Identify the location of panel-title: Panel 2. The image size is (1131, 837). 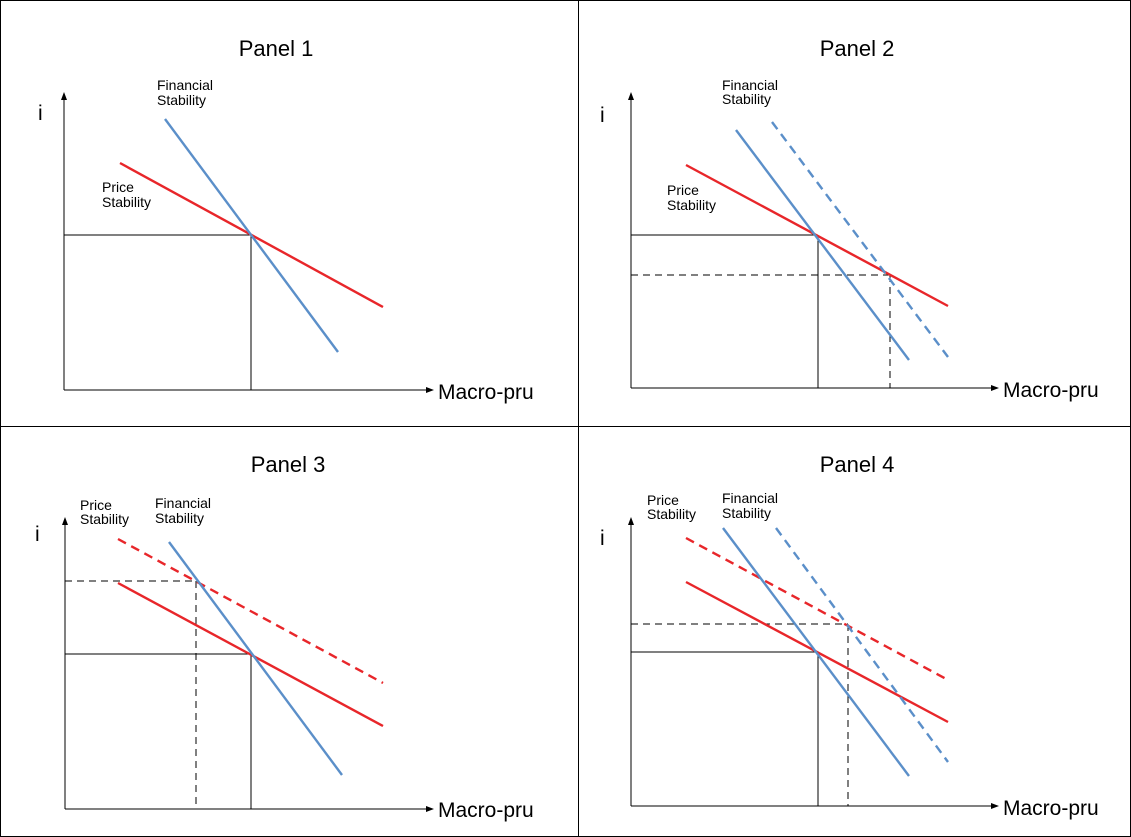
(857, 48).